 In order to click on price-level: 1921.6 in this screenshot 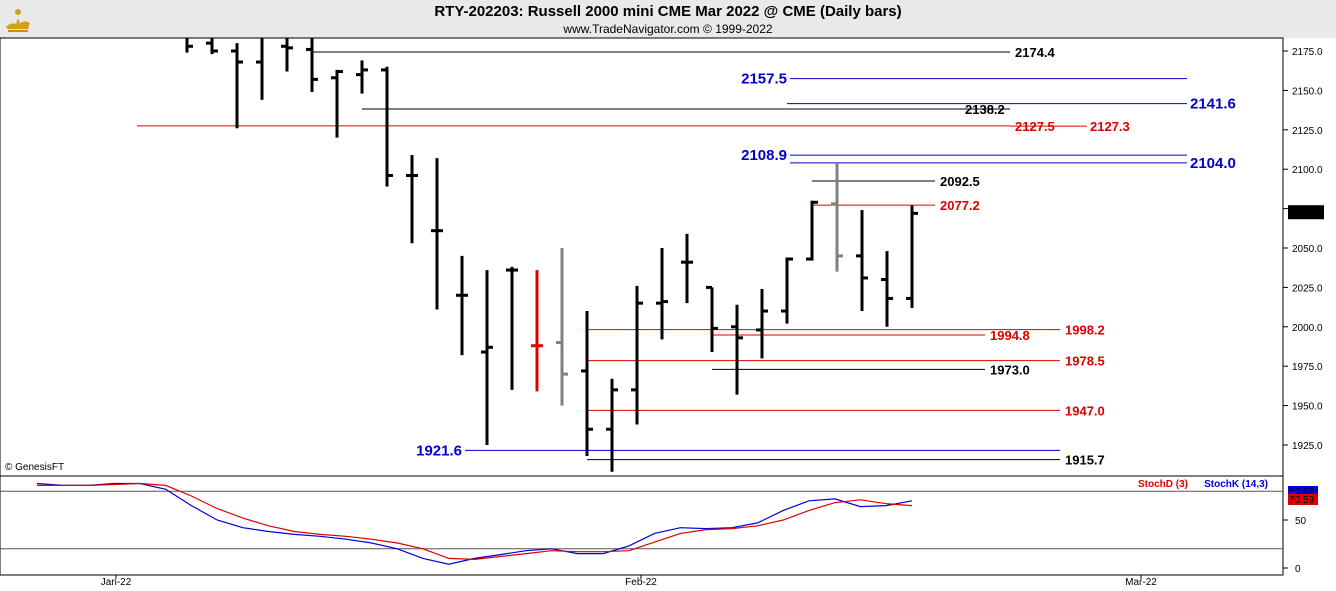, I will do `click(738, 450)`.